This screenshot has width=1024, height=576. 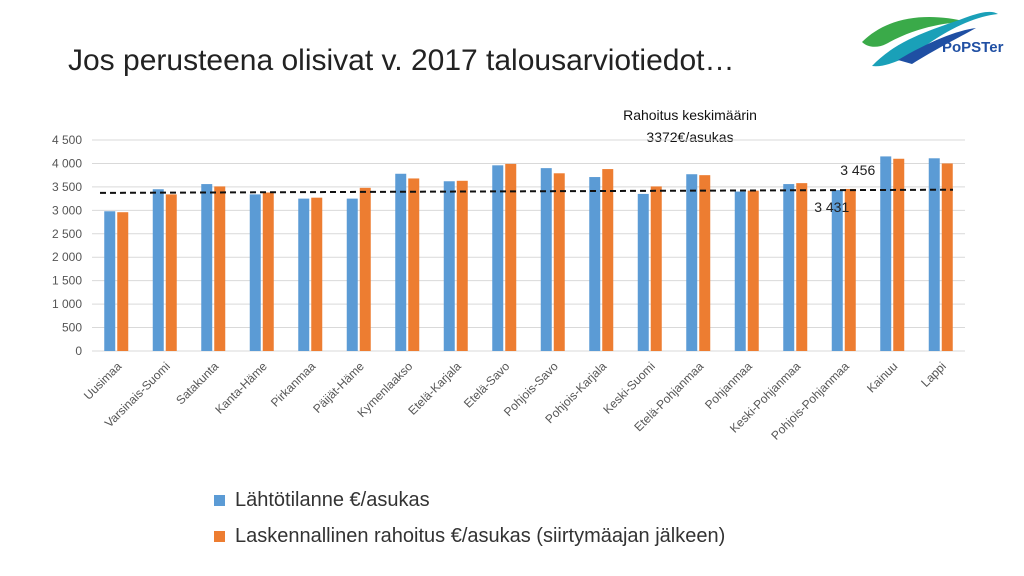 What do you see at coordinates (487, 385) in the screenshot?
I see `x-tick-label: Etelä-Savo` at bounding box center [487, 385].